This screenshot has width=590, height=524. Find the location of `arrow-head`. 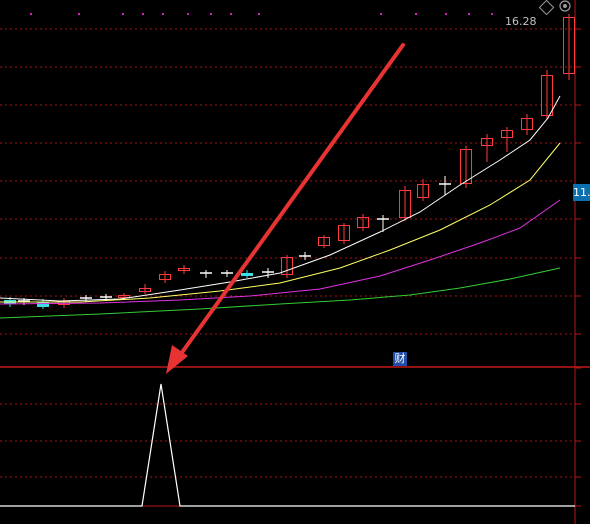

arrow-head is located at coordinates (177, 359).